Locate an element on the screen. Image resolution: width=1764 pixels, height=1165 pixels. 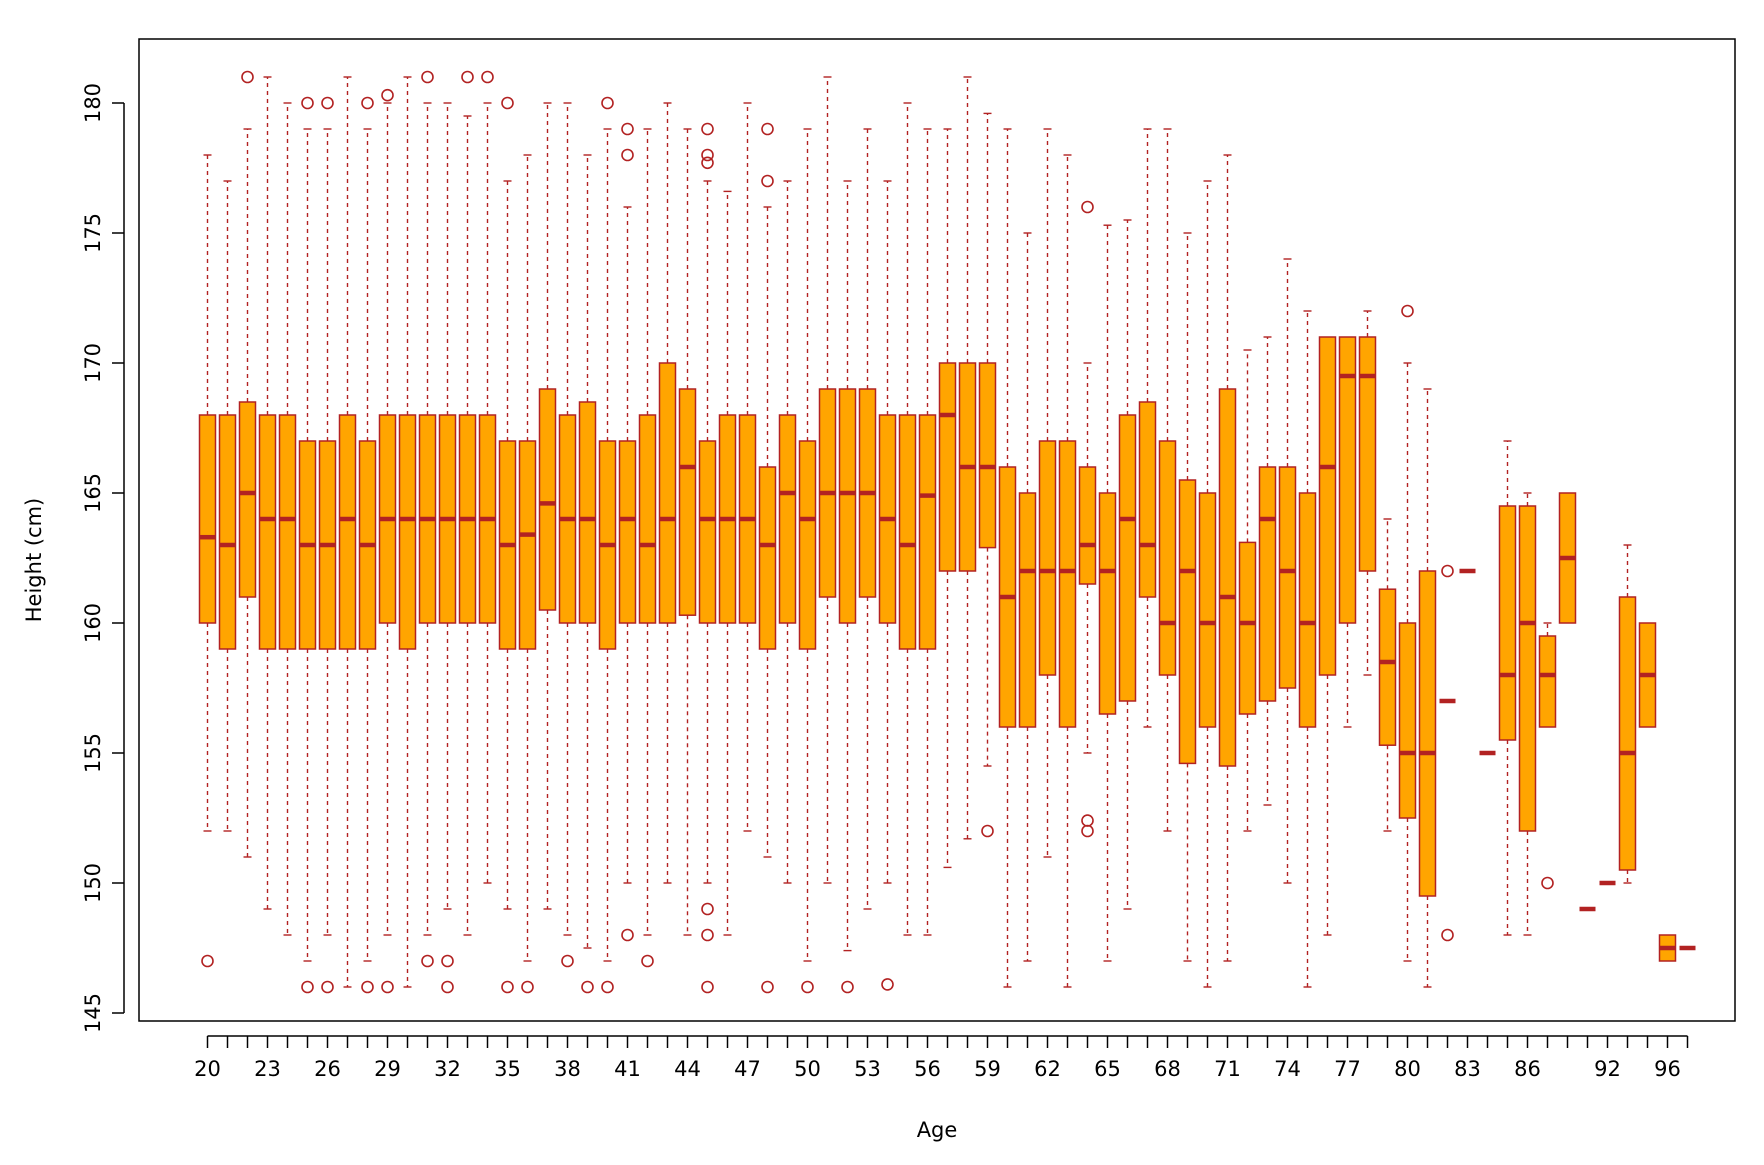
y-tick-label: 175 is located at coordinates (93, 233).